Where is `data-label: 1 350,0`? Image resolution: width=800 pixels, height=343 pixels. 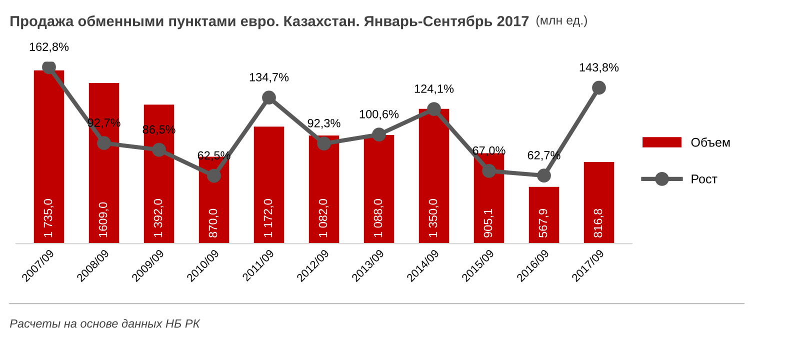 data-label: 1 350,0 is located at coordinates (433, 218).